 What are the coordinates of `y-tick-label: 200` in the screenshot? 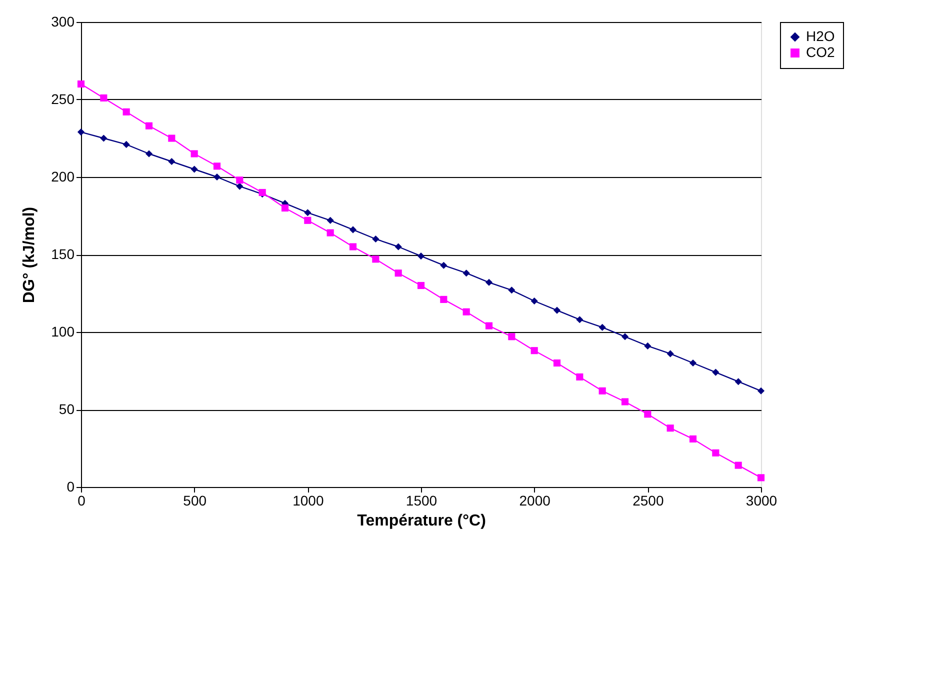 It's located at (63, 176).